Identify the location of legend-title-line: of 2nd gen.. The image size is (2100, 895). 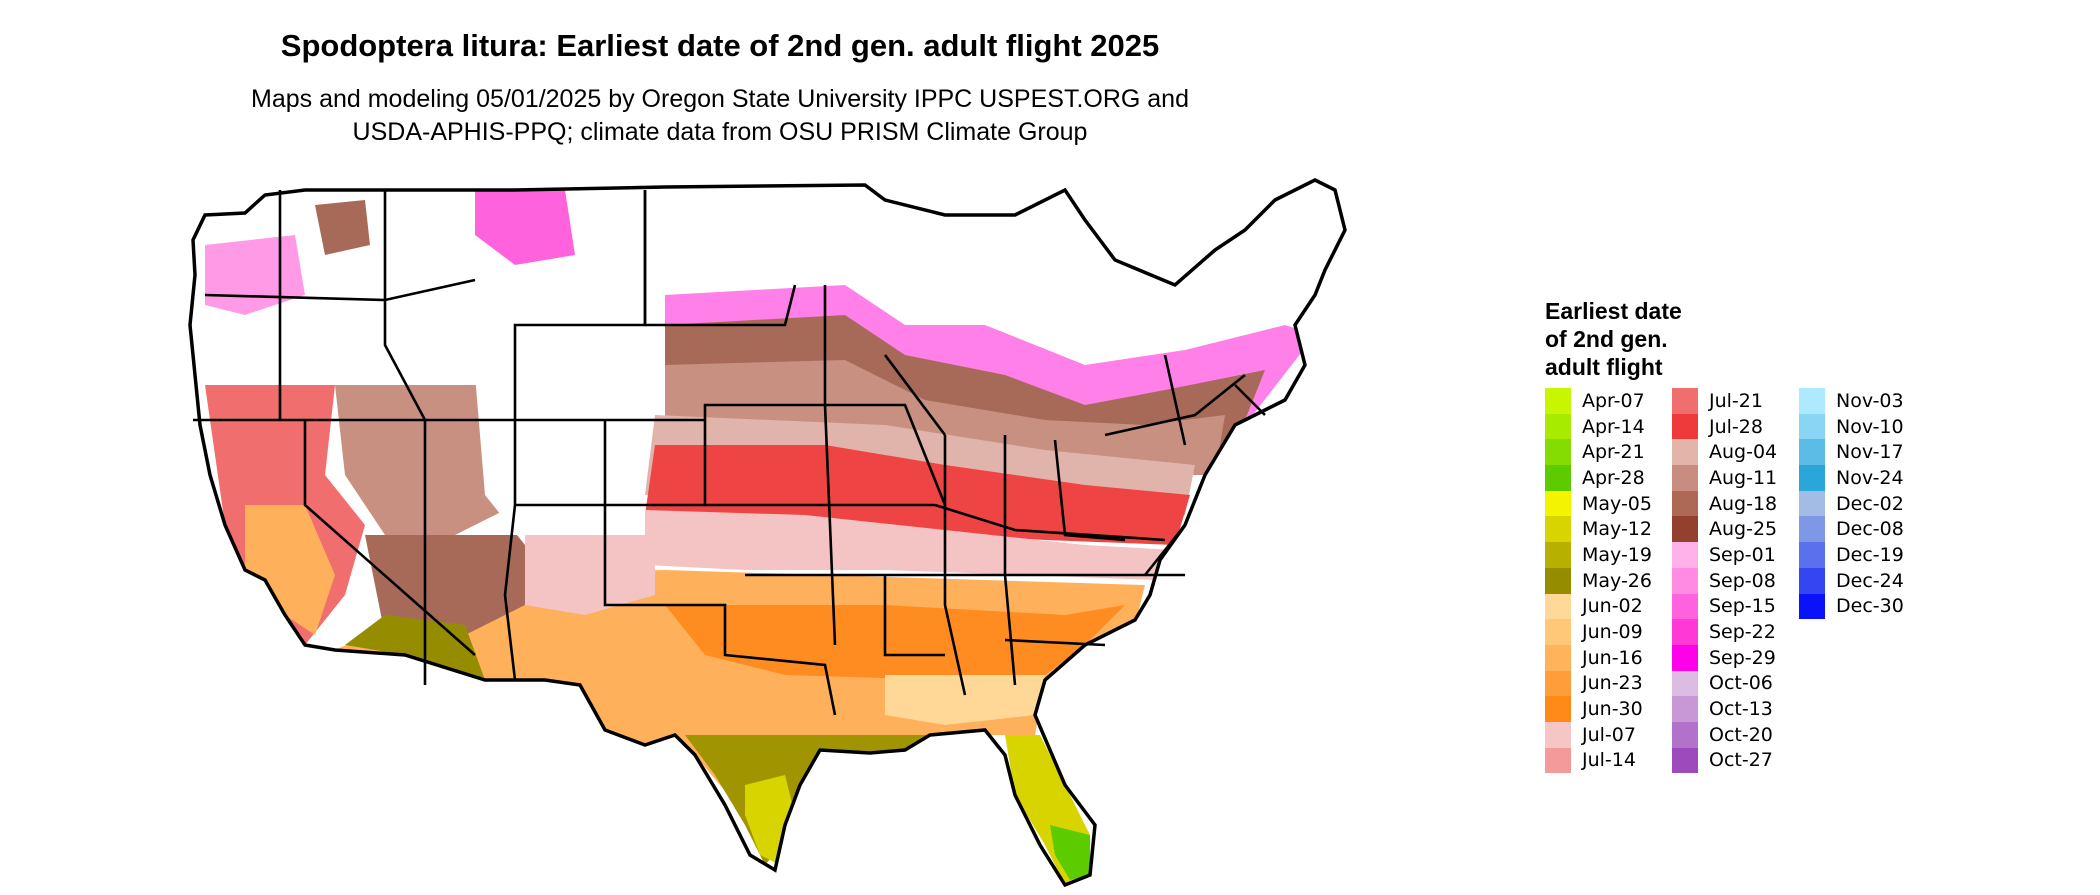
(1606, 339).